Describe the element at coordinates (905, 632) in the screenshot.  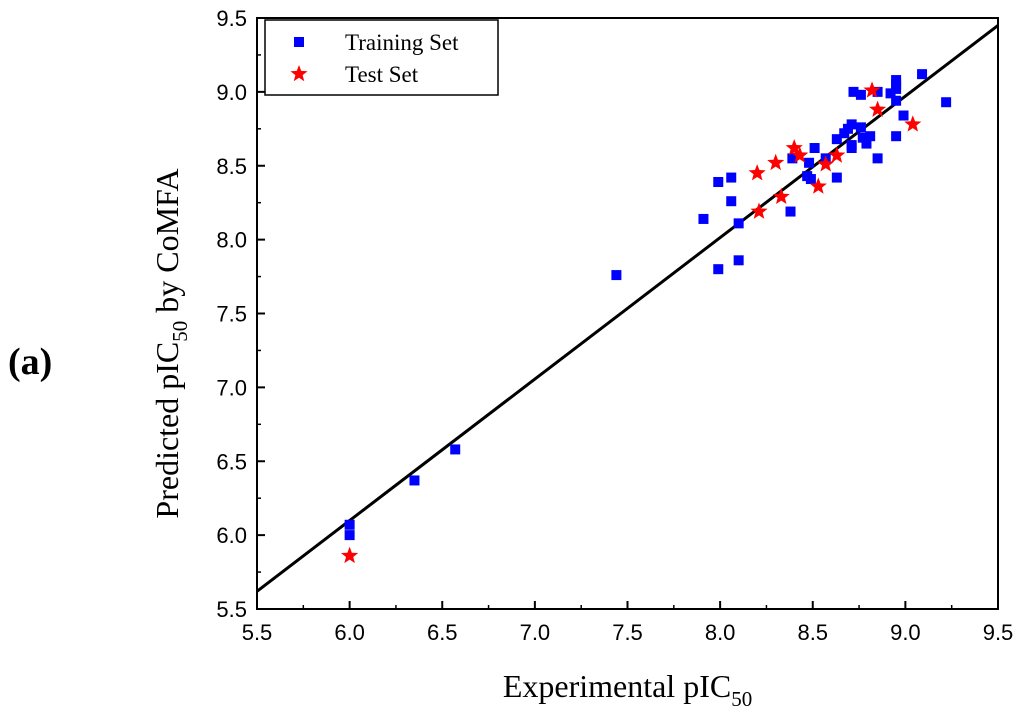
I see `x-tick-label: 9.0` at that location.